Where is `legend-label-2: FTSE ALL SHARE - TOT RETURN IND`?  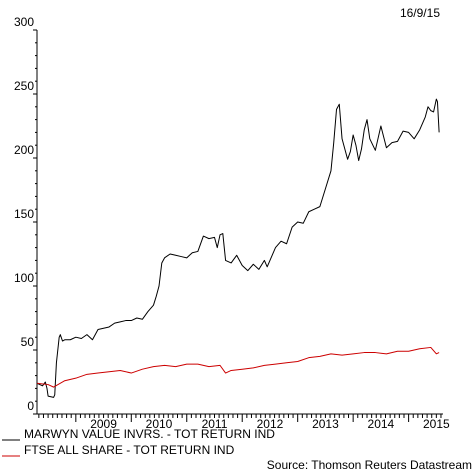 legend-label-2: FTSE ALL SHARE - TOT RETURN IND is located at coordinates (129, 450).